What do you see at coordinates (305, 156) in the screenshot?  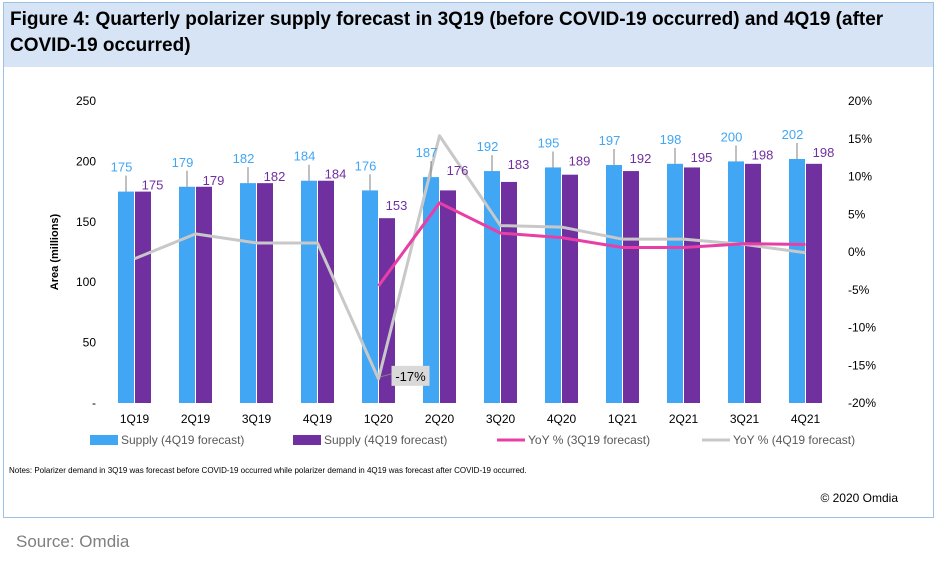 I see `data-label-supply-a: 184` at bounding box center [305, 156].